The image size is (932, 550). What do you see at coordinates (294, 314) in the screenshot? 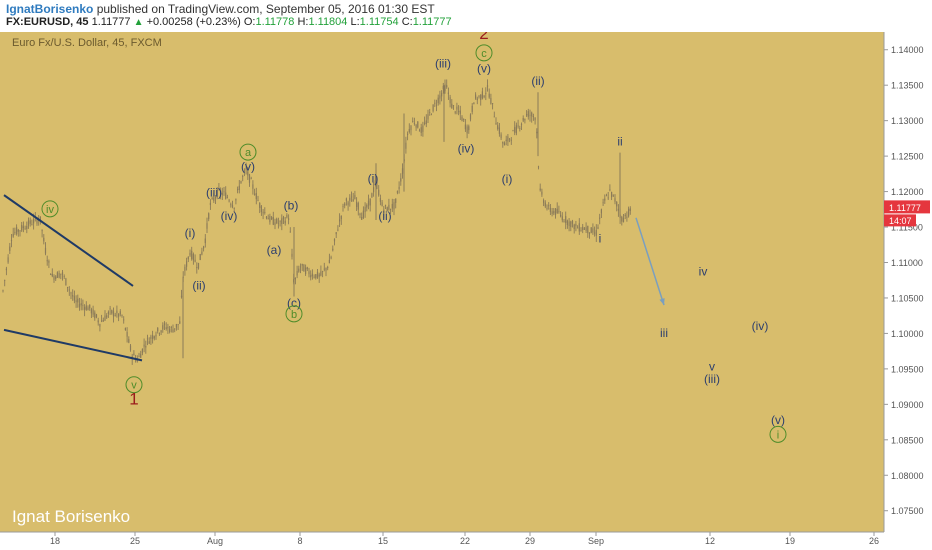
I see `wave-label-circle` at bounding box center [294, 314].